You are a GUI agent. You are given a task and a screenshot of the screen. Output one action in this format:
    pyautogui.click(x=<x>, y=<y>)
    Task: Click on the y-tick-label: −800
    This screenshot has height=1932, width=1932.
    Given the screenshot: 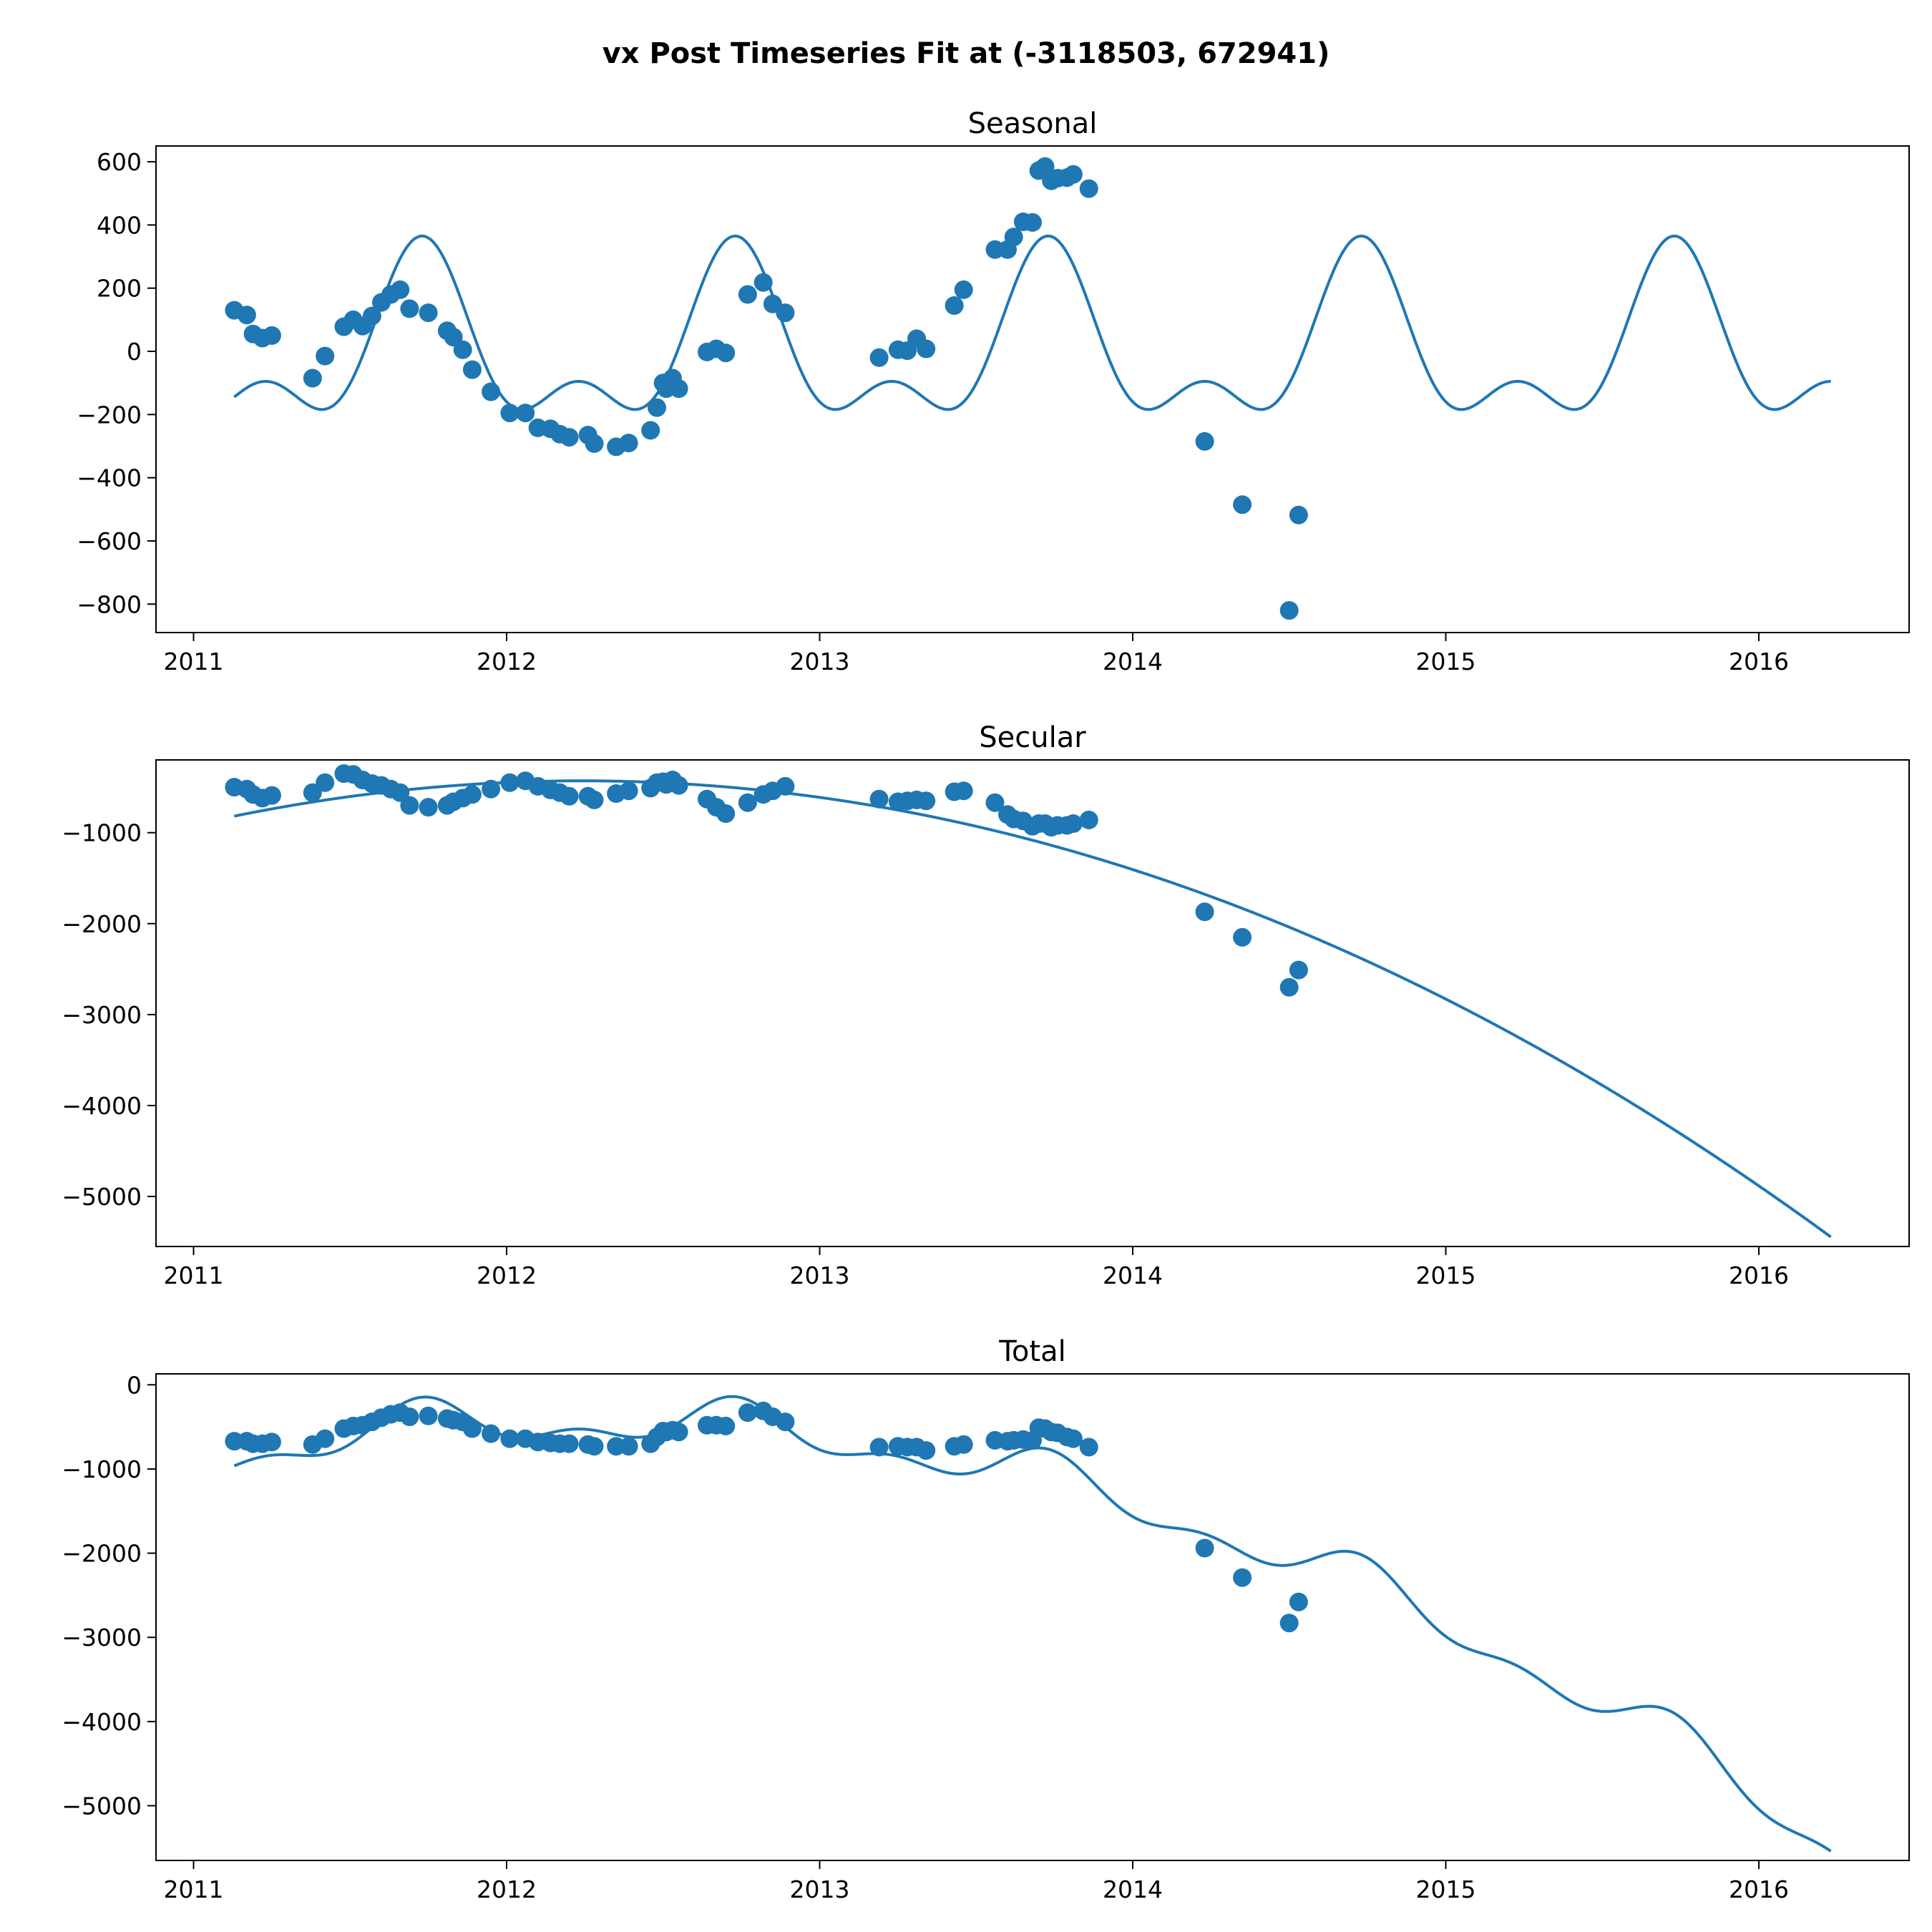 What is the action you would take?
    pyautogui.click(x=109, y=604)
    